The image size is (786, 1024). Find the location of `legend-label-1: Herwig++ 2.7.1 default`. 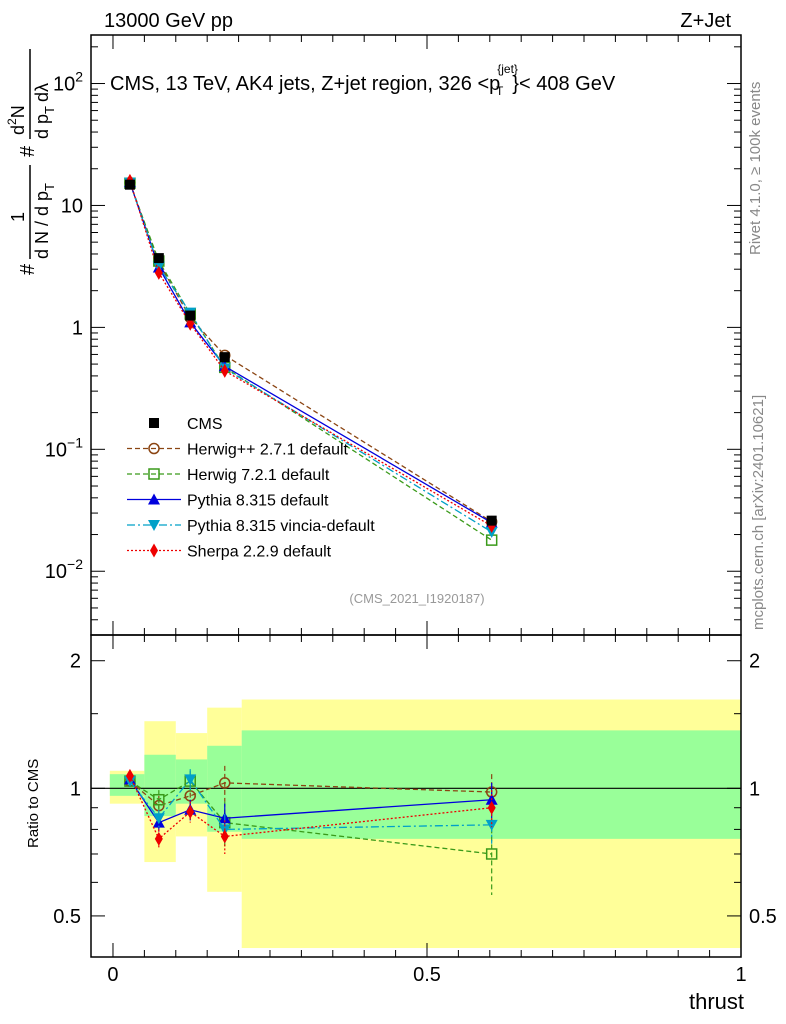

legend-label-1: Herwig++ 2.7.1 default is located at coordinates (268, 450).